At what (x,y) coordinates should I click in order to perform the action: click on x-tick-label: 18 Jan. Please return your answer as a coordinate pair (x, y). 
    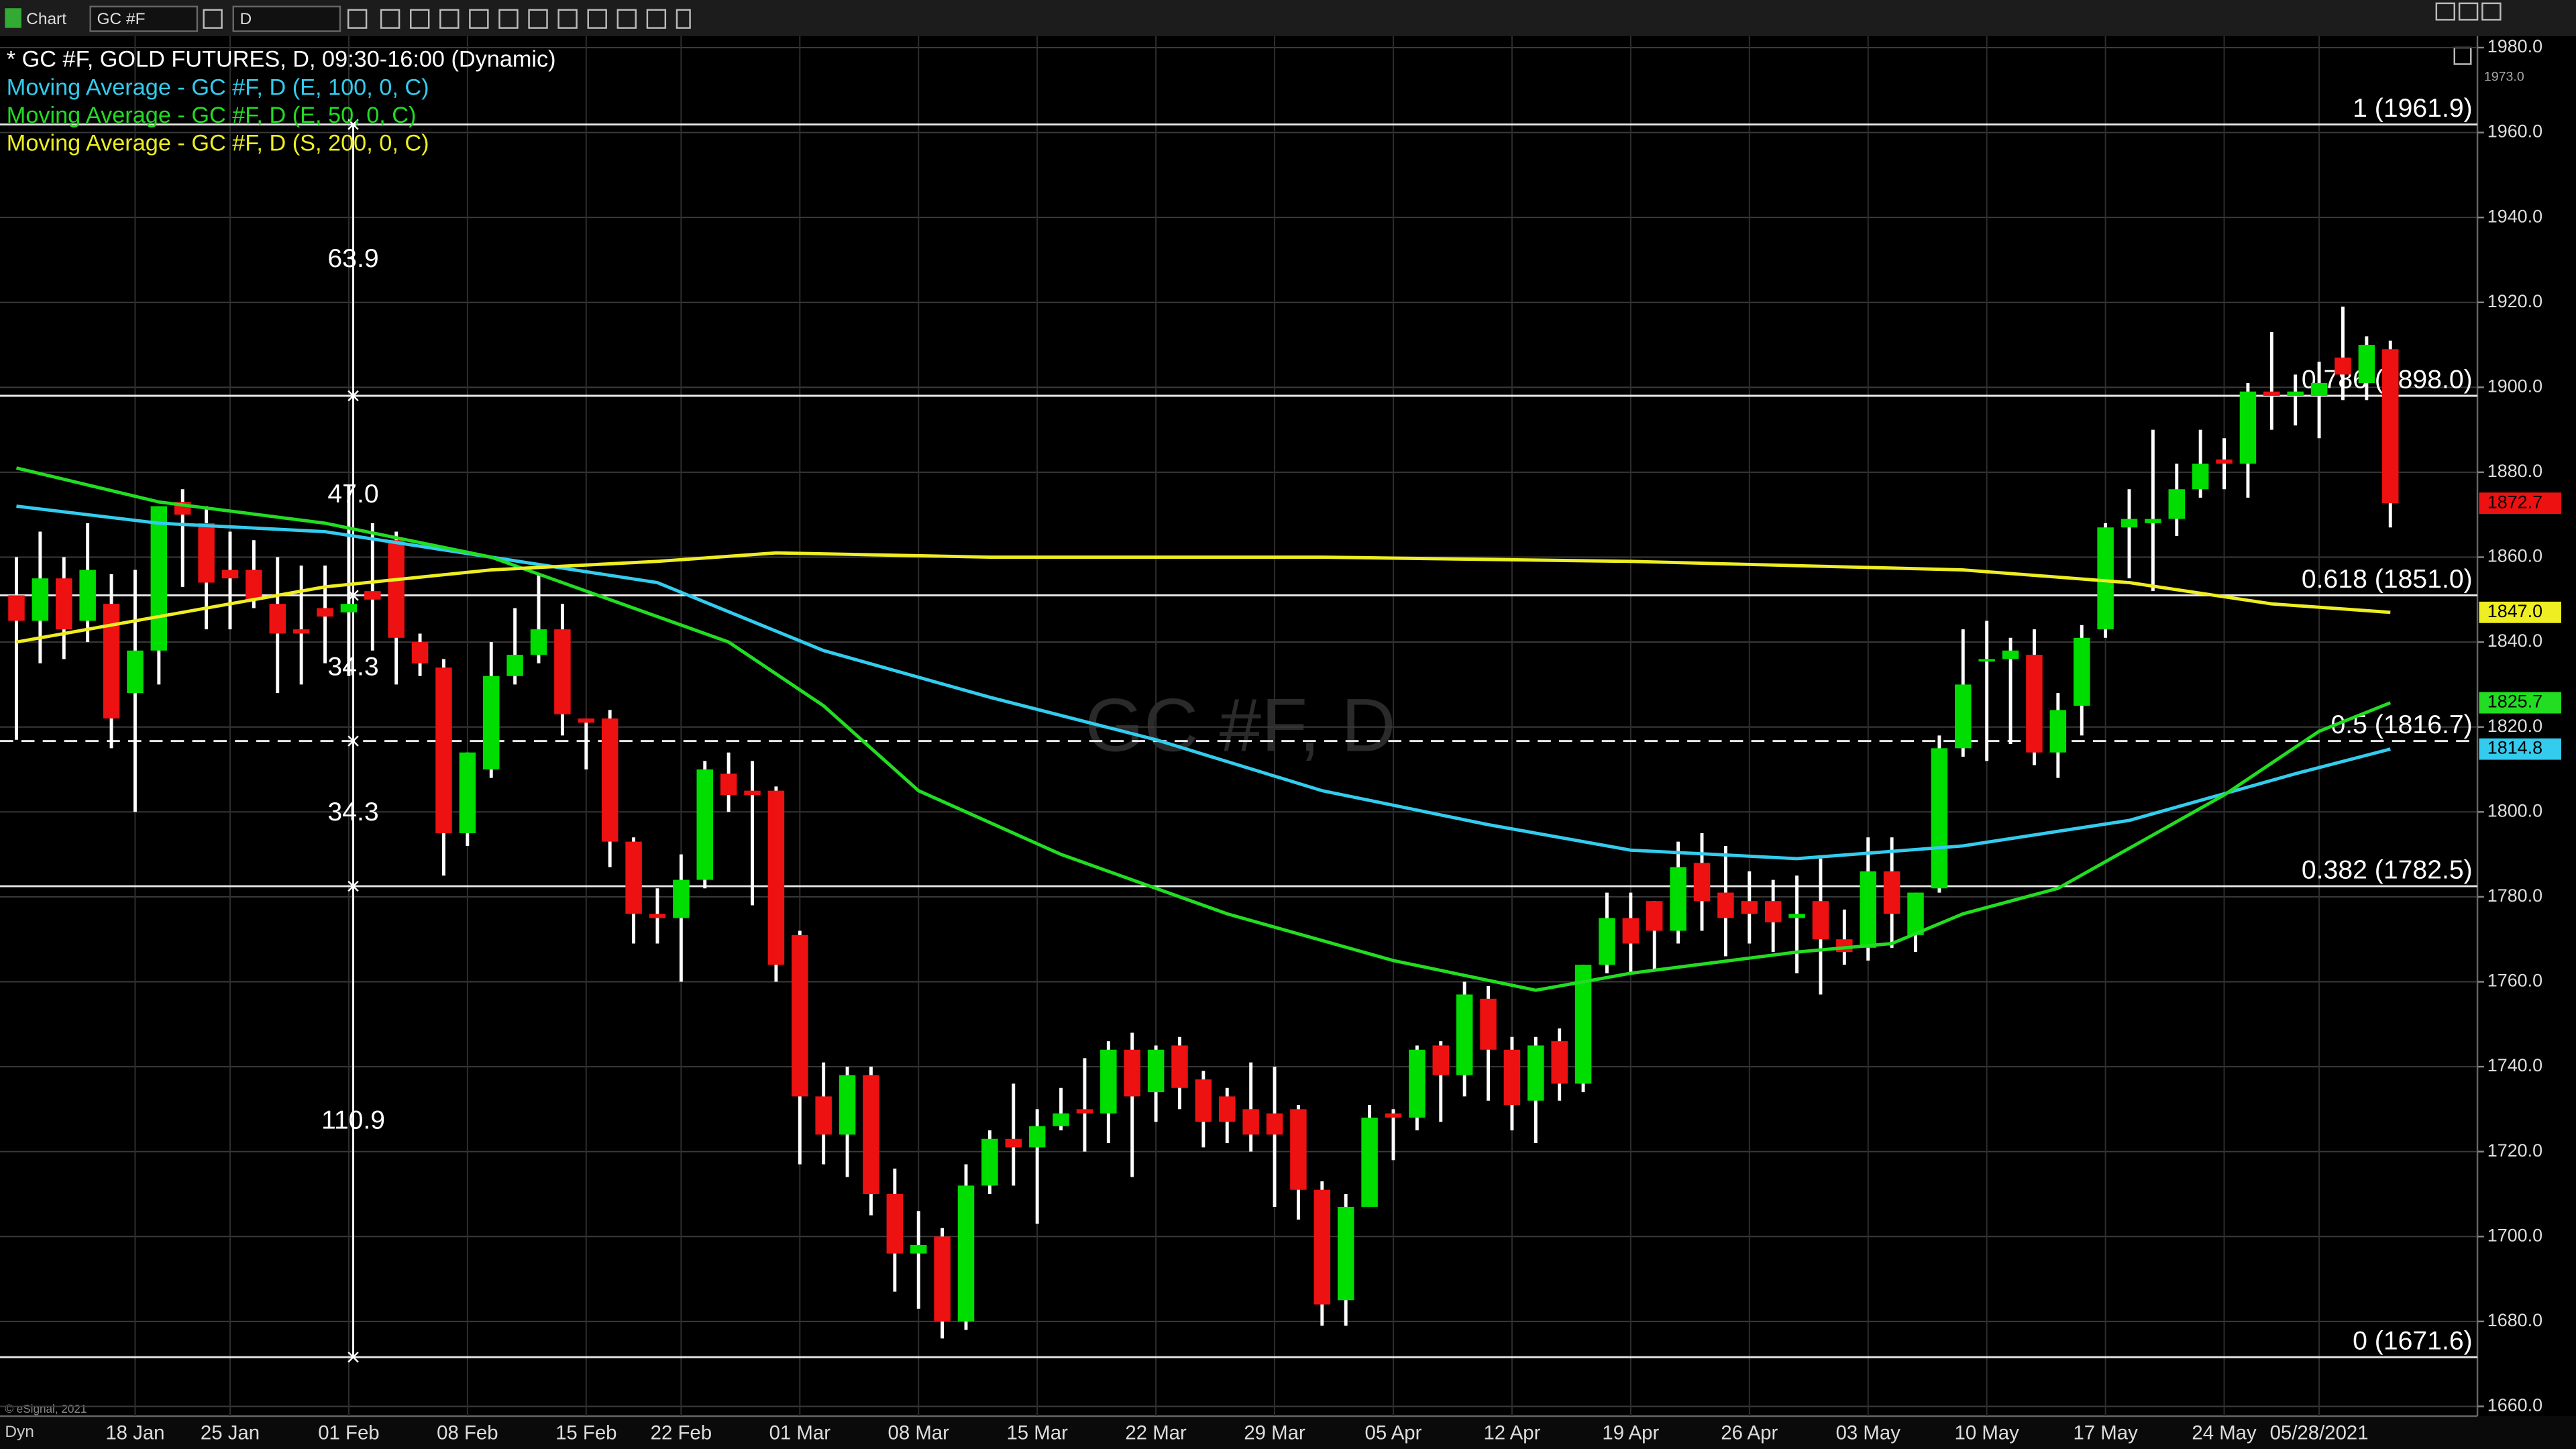
    Looking at the image, I should click on (134, 1433).